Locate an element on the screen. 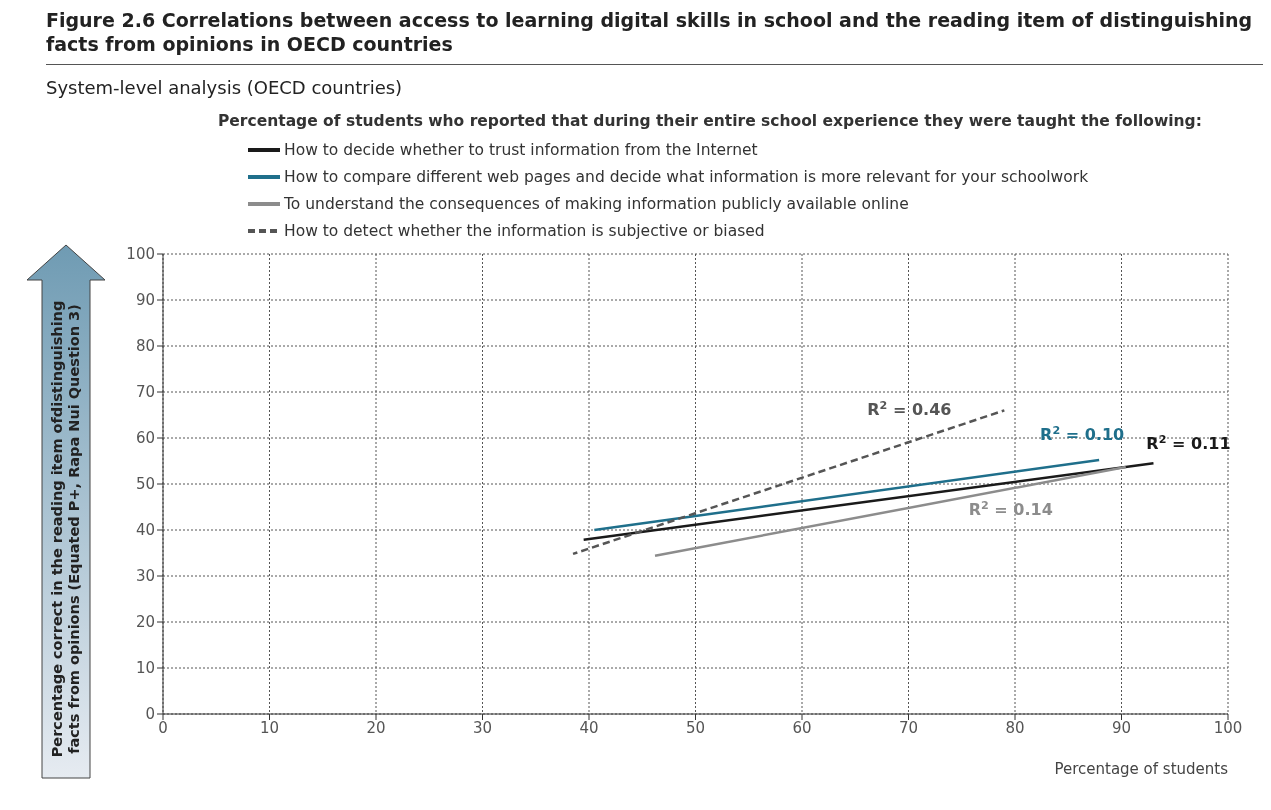  x-tick-label: 10 is located at coordinates (269, 727).